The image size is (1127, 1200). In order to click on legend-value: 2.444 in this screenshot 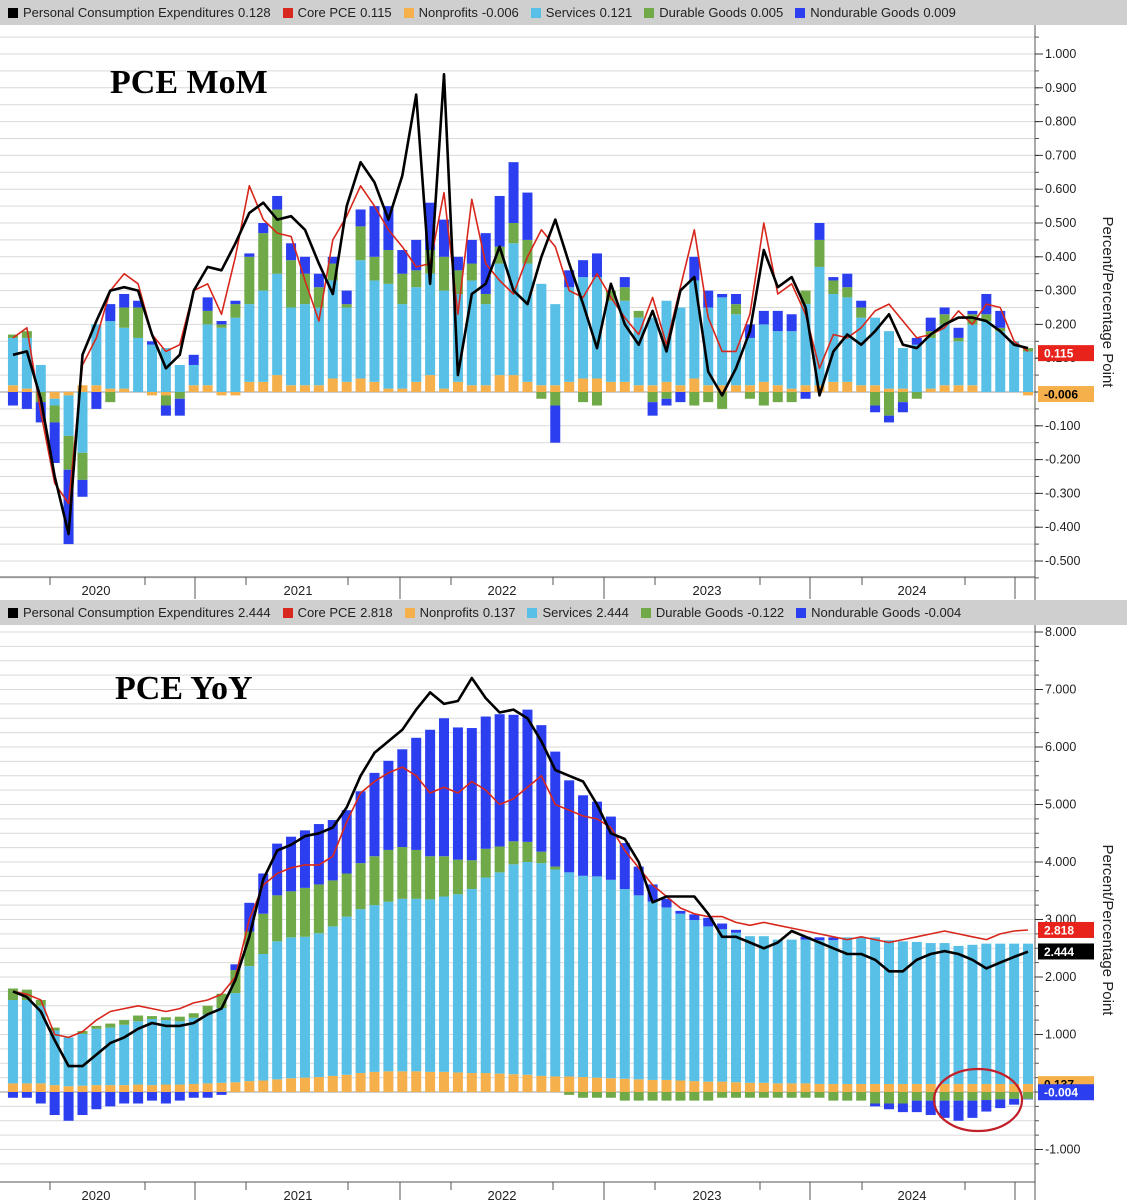, I will do `click(254, 612)`.